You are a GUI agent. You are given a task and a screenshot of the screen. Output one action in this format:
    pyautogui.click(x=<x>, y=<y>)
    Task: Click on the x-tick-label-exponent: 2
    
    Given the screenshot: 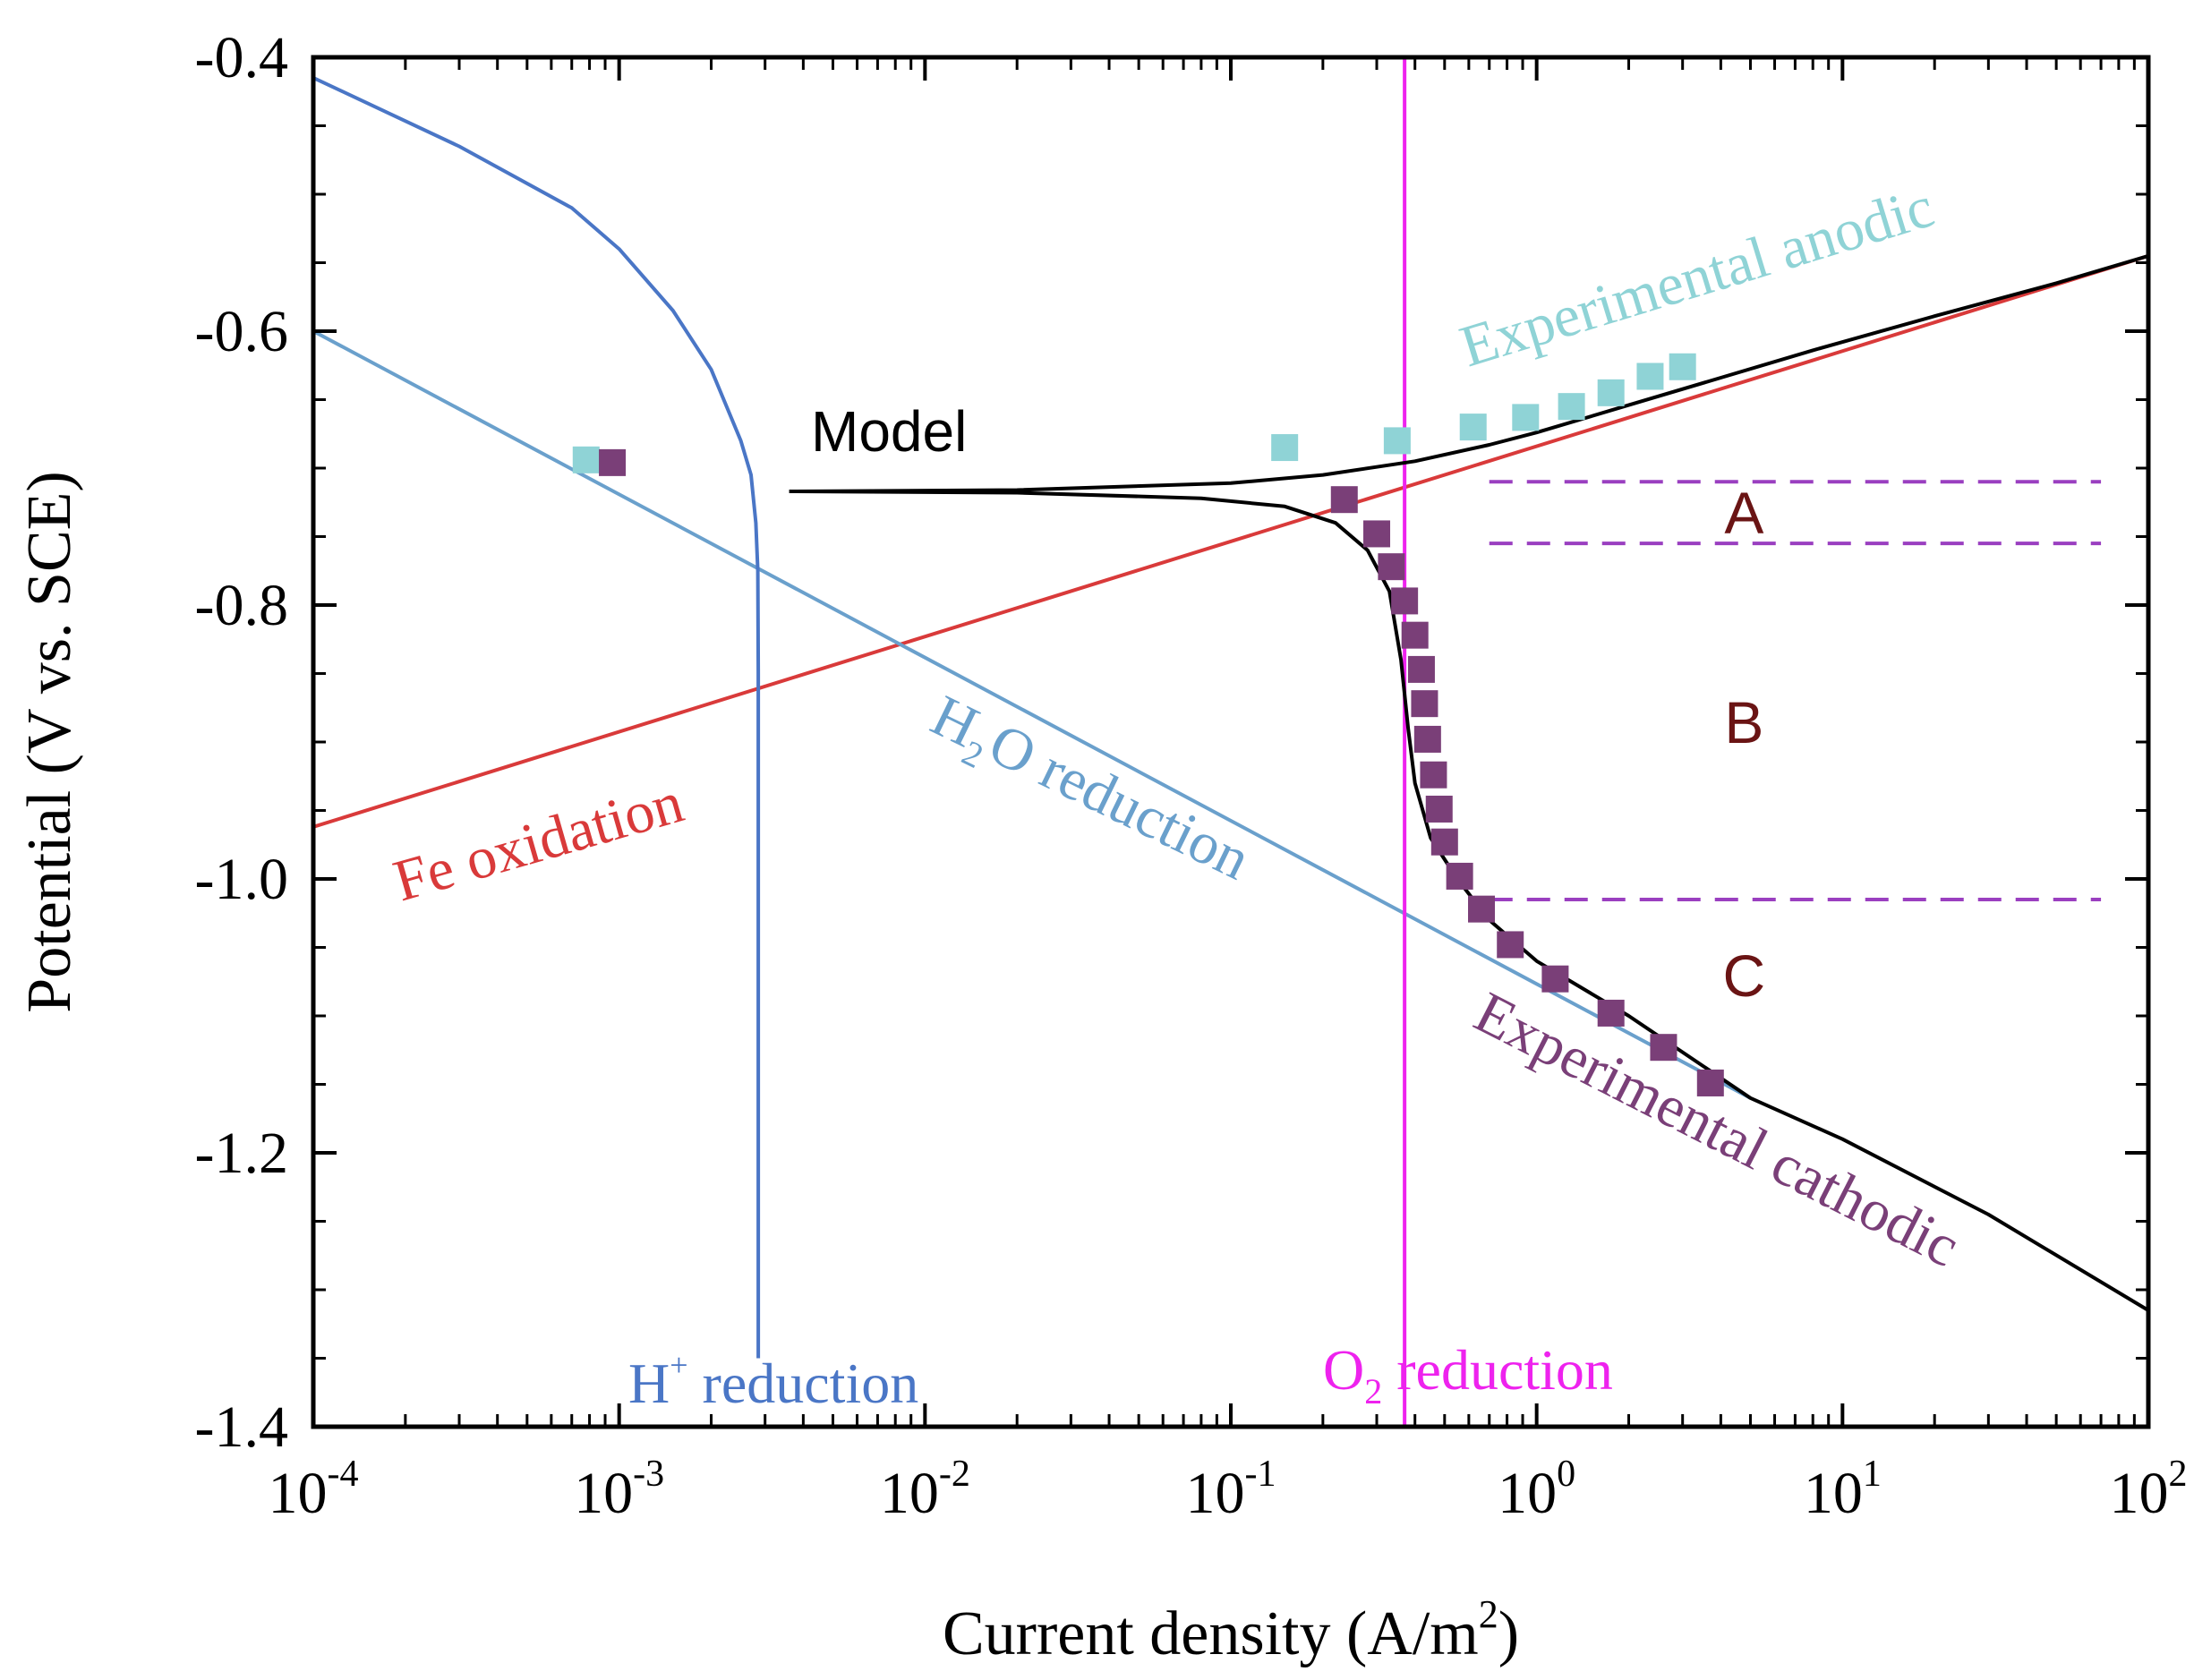 What is the action you would take?
    pyautogui.click(x=2178, y=1474)
    